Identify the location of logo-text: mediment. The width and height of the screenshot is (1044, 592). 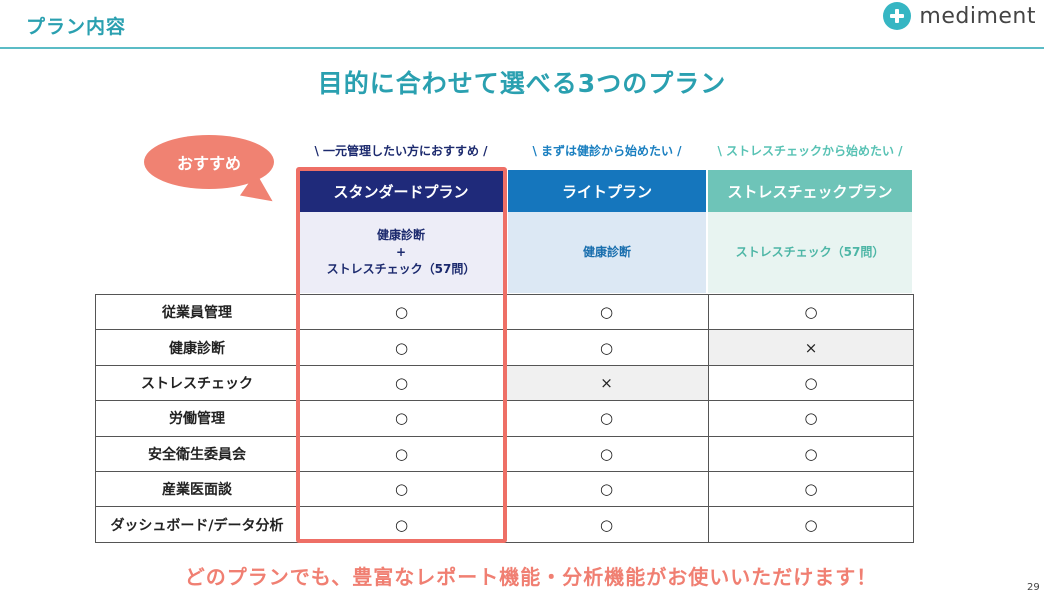
(977, 16).